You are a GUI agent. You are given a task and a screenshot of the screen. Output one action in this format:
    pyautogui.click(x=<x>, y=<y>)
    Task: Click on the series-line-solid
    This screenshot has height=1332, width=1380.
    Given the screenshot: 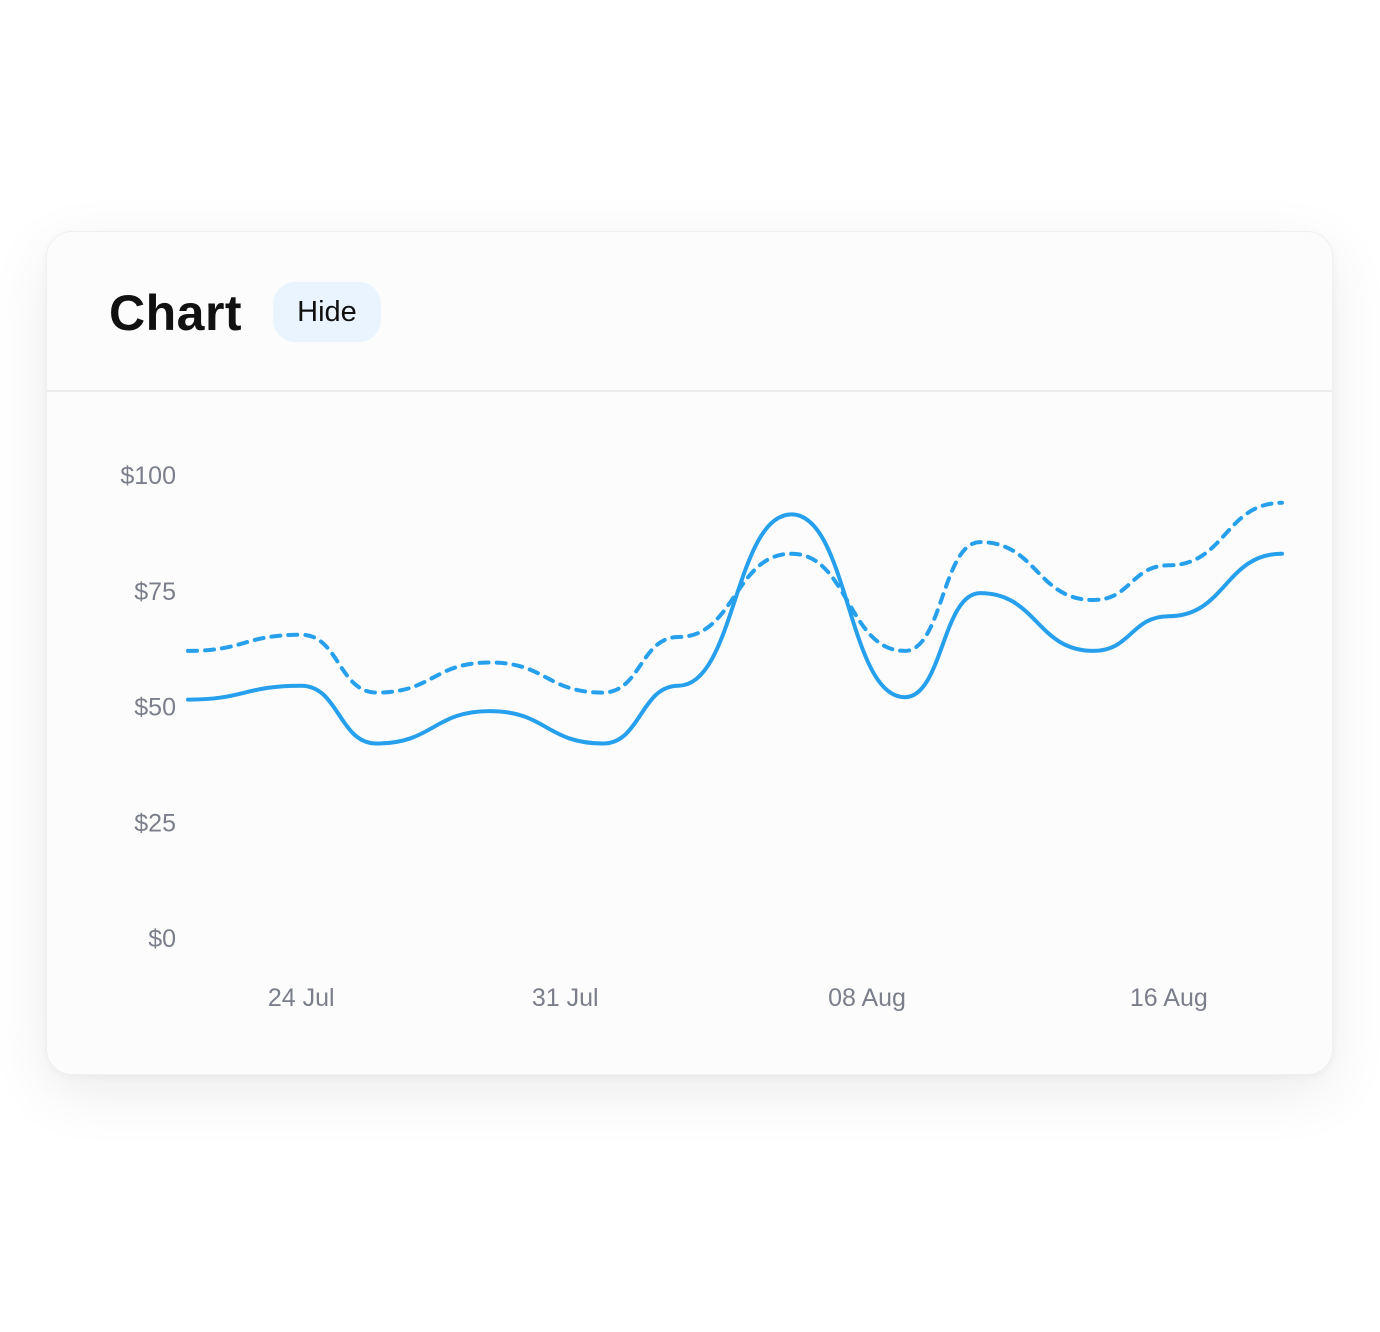 What is the action you would take?
    pyautogui.click(x=735, y=629)
    